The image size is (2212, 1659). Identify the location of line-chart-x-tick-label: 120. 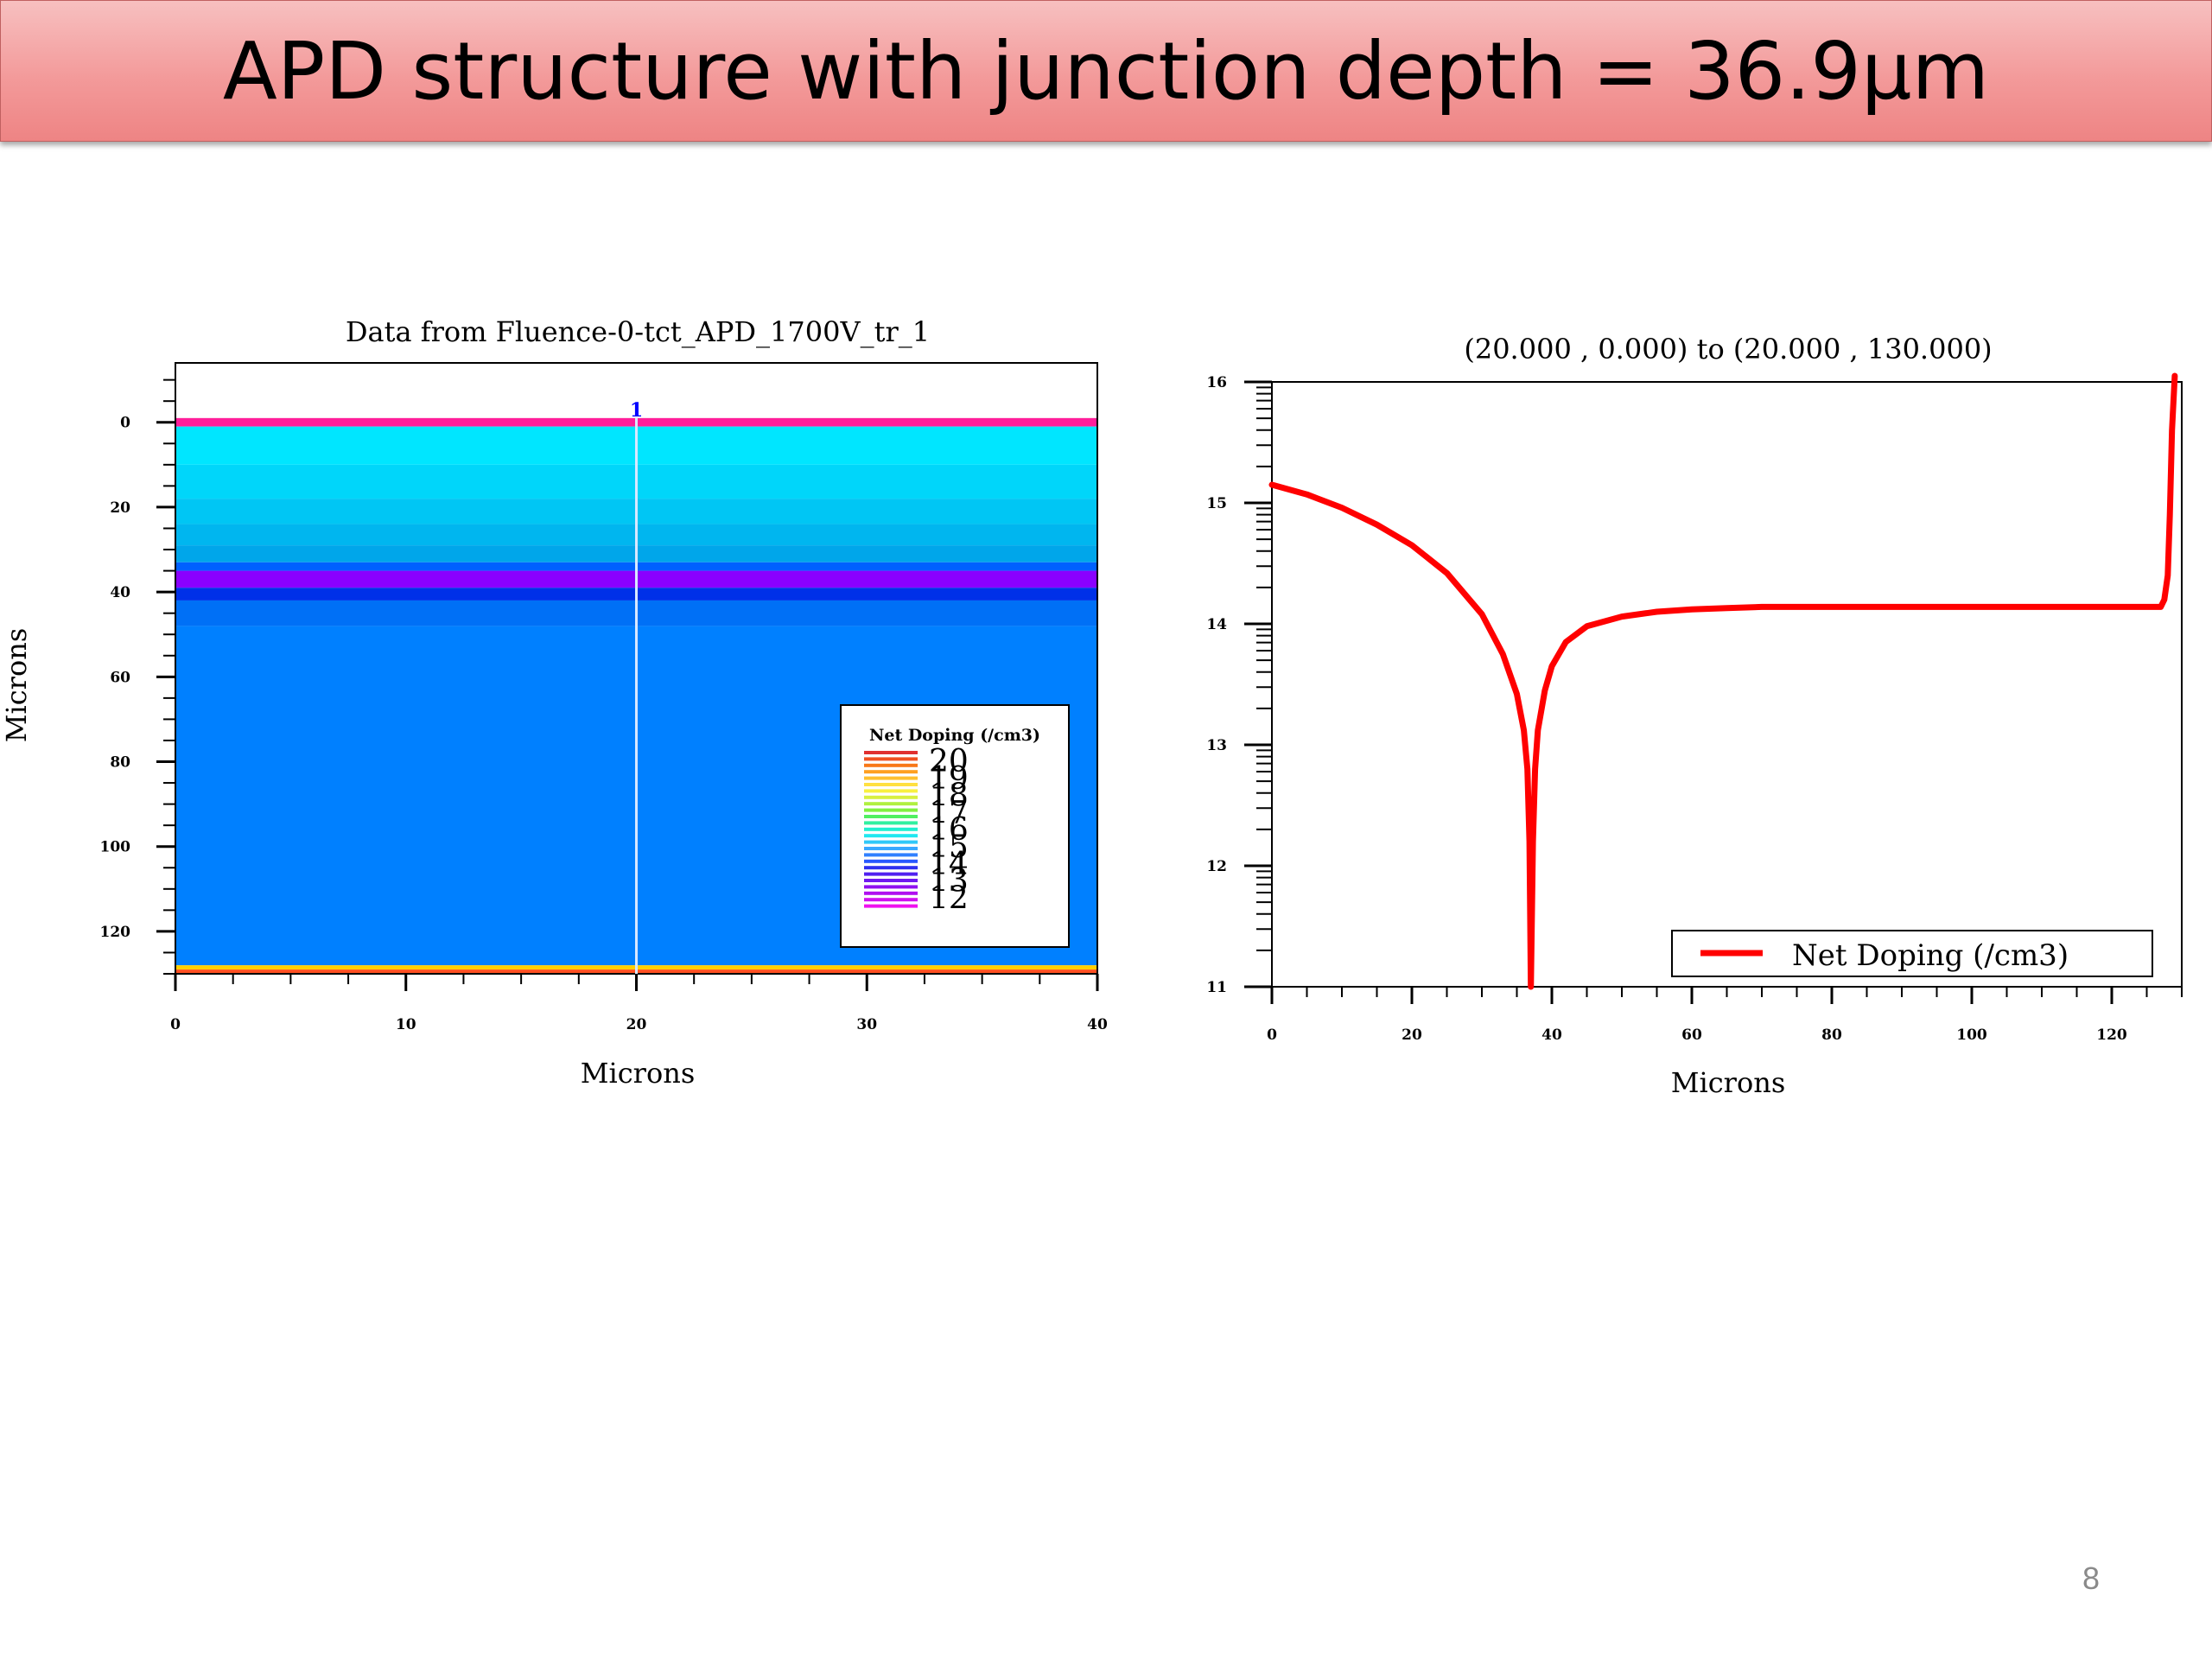
(2111, 1035).